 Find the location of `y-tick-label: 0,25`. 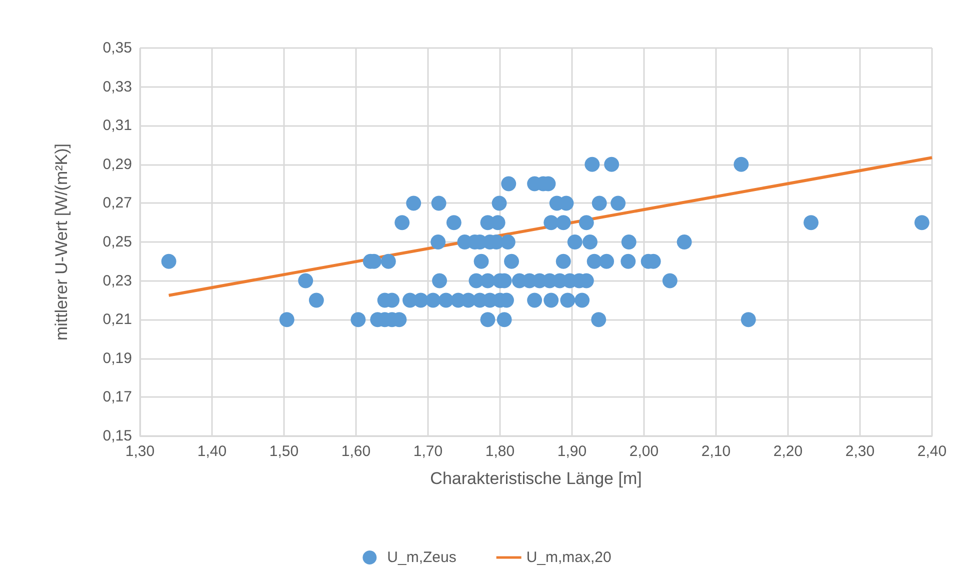

y-tick-label: 0,25 is located at coordinates (117, 242).